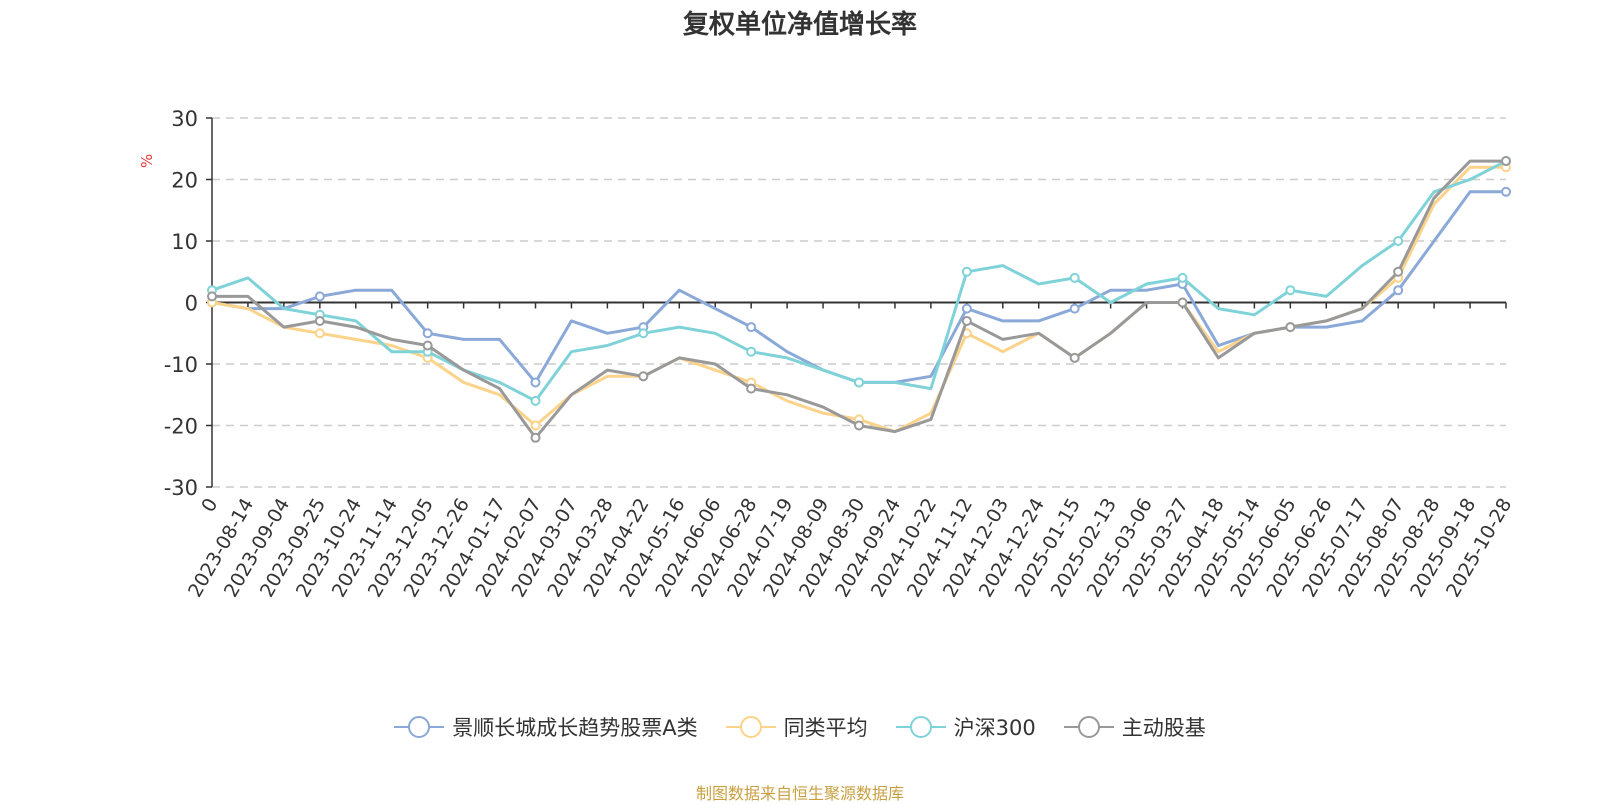 The height and width of the screenshot is (804, 1600). What do you see at coordinates (209, 505) in the screenshot?
I see `x-tick-label: 0` at bounding box center [209, 505].